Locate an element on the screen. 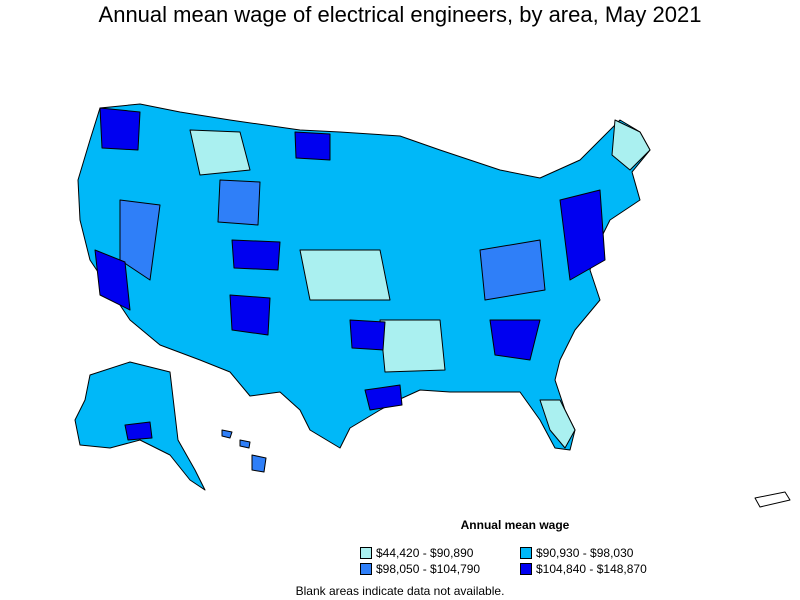 This screenshot has height=600, width=800. region-high-wage-colorado is located at coordinates (256, 255).